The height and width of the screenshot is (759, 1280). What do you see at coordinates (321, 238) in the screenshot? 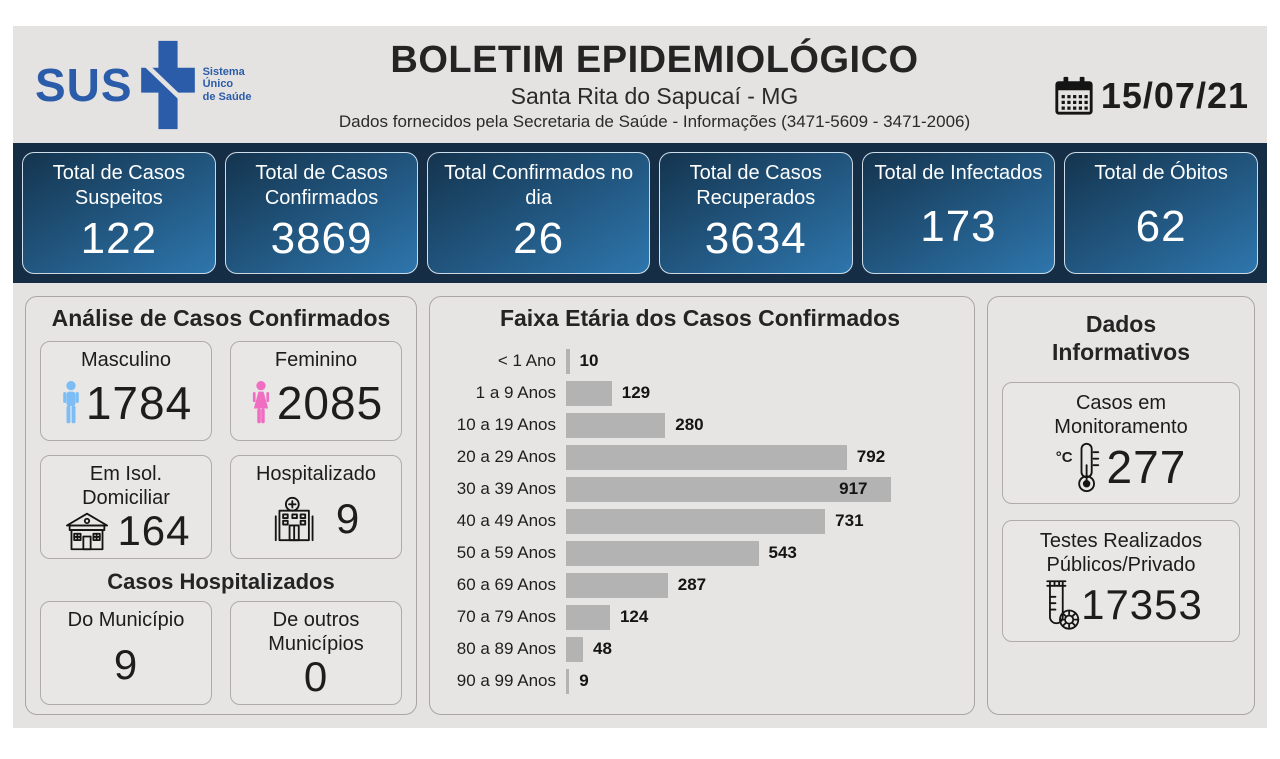
I see `summary-card-value: 3869` at bounding box center [321, 238].